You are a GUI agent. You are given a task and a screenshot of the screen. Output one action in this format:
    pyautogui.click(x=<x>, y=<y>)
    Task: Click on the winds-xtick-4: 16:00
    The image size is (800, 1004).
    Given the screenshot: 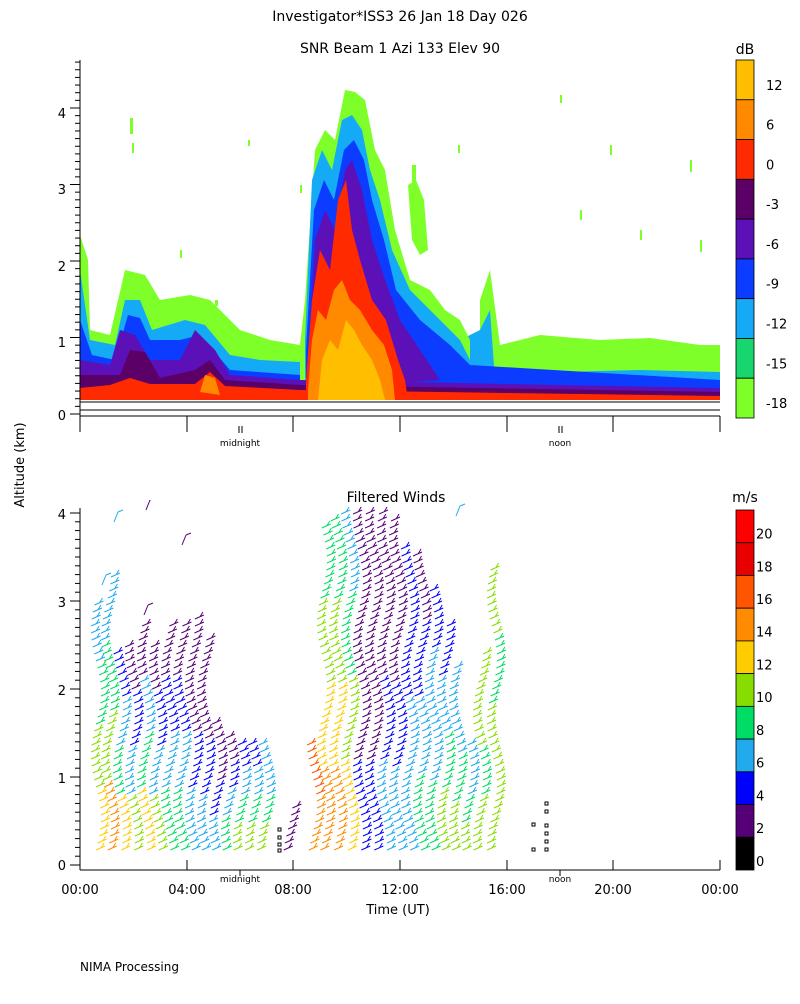 What is the action you would take?
    pyautogui.click(x=506, y=890)
    